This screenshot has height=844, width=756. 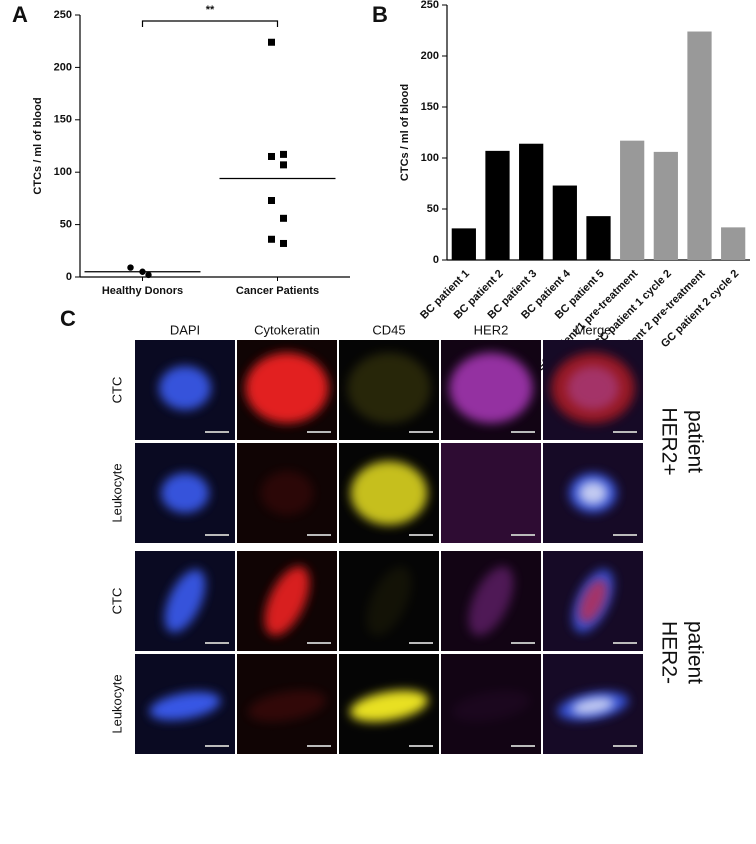 I want to click on significance-bracket, so click(x=210, y=23).